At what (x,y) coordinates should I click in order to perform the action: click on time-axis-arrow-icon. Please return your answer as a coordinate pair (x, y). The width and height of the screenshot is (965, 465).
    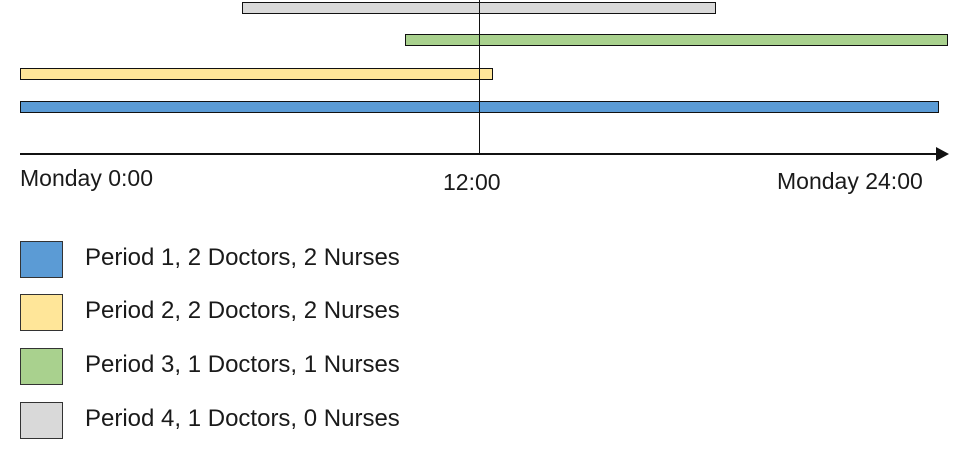
    Looking at the image, I should click on (942, 154).